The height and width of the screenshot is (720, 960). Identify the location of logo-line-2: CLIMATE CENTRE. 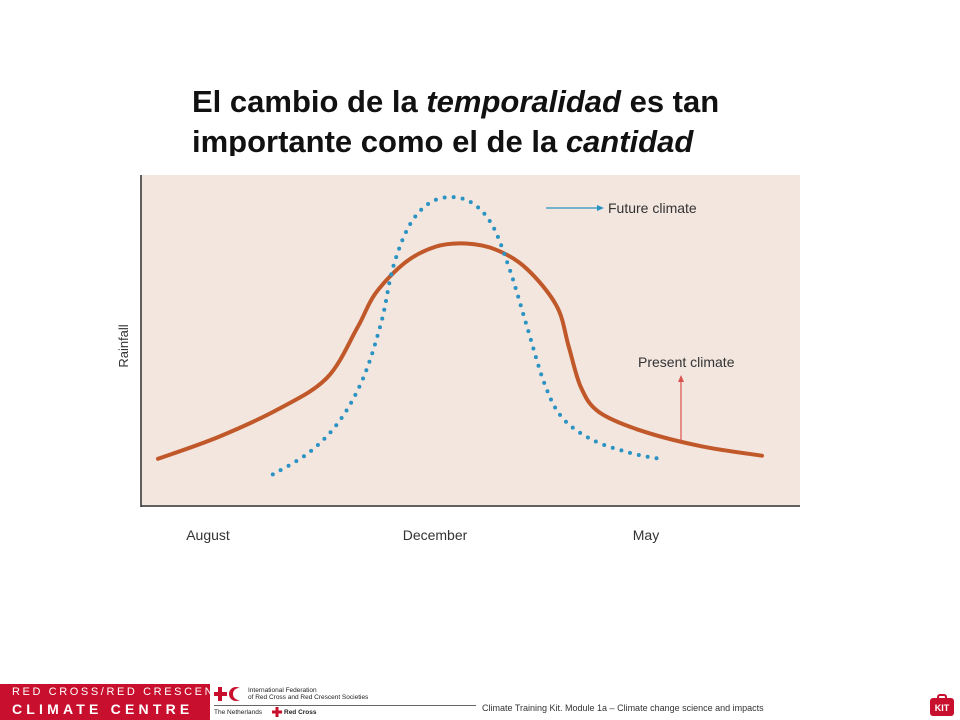
(103, 709).